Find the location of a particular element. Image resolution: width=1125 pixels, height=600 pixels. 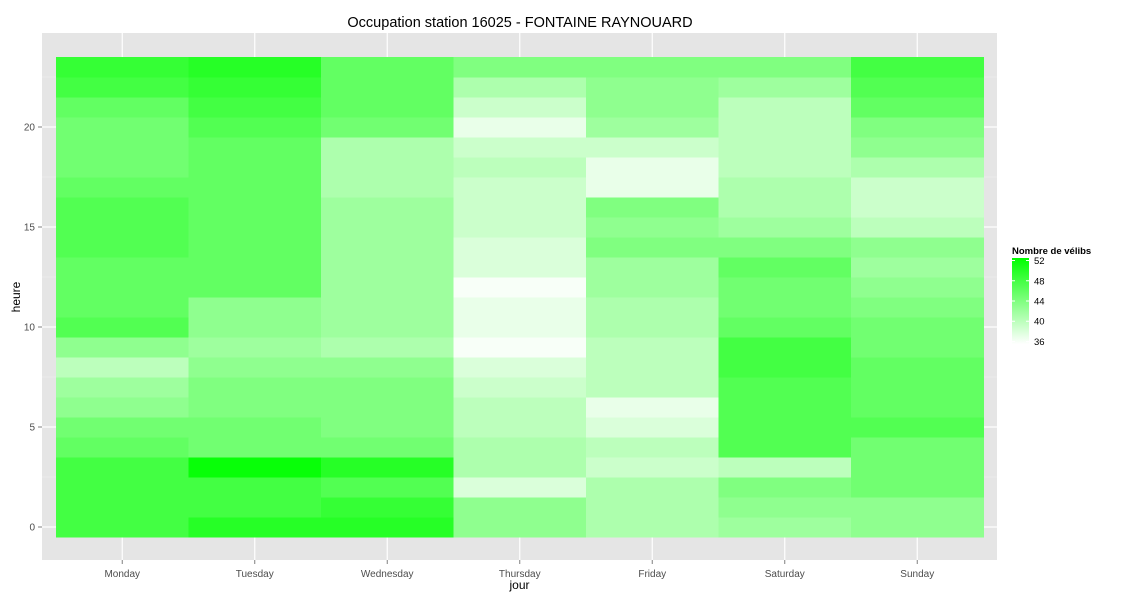

x-tick-label: Monday is located at coordinates (122, 574).